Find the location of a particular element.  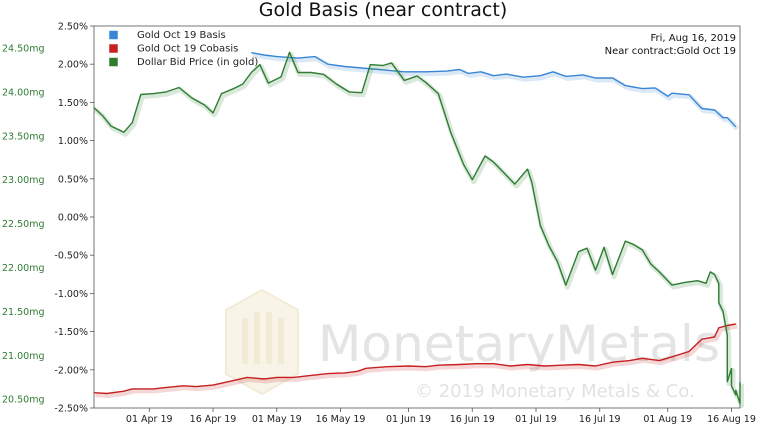

y-right-tick-label: 24.50mg is located at coordinates (23, 48).